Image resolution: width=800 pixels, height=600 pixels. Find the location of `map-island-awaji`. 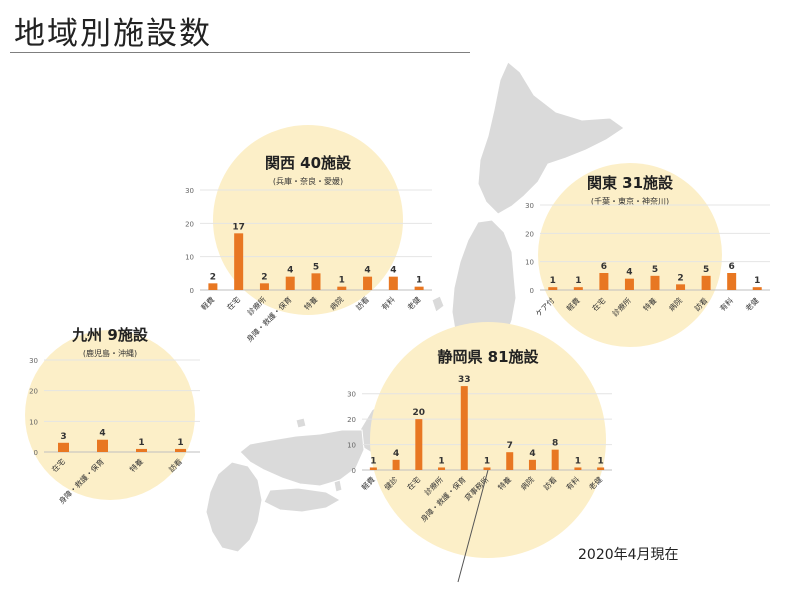

map-island-awaji is located at coordinates (338, 486).